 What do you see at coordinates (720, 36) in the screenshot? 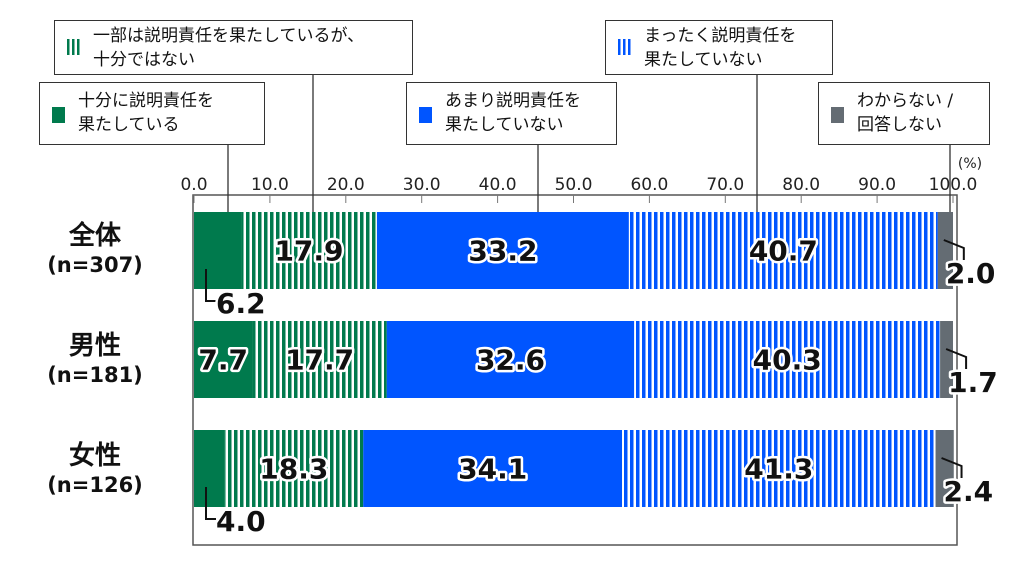
I see `legend-text: まったく説明責任を` at bounding box center [720, 36].